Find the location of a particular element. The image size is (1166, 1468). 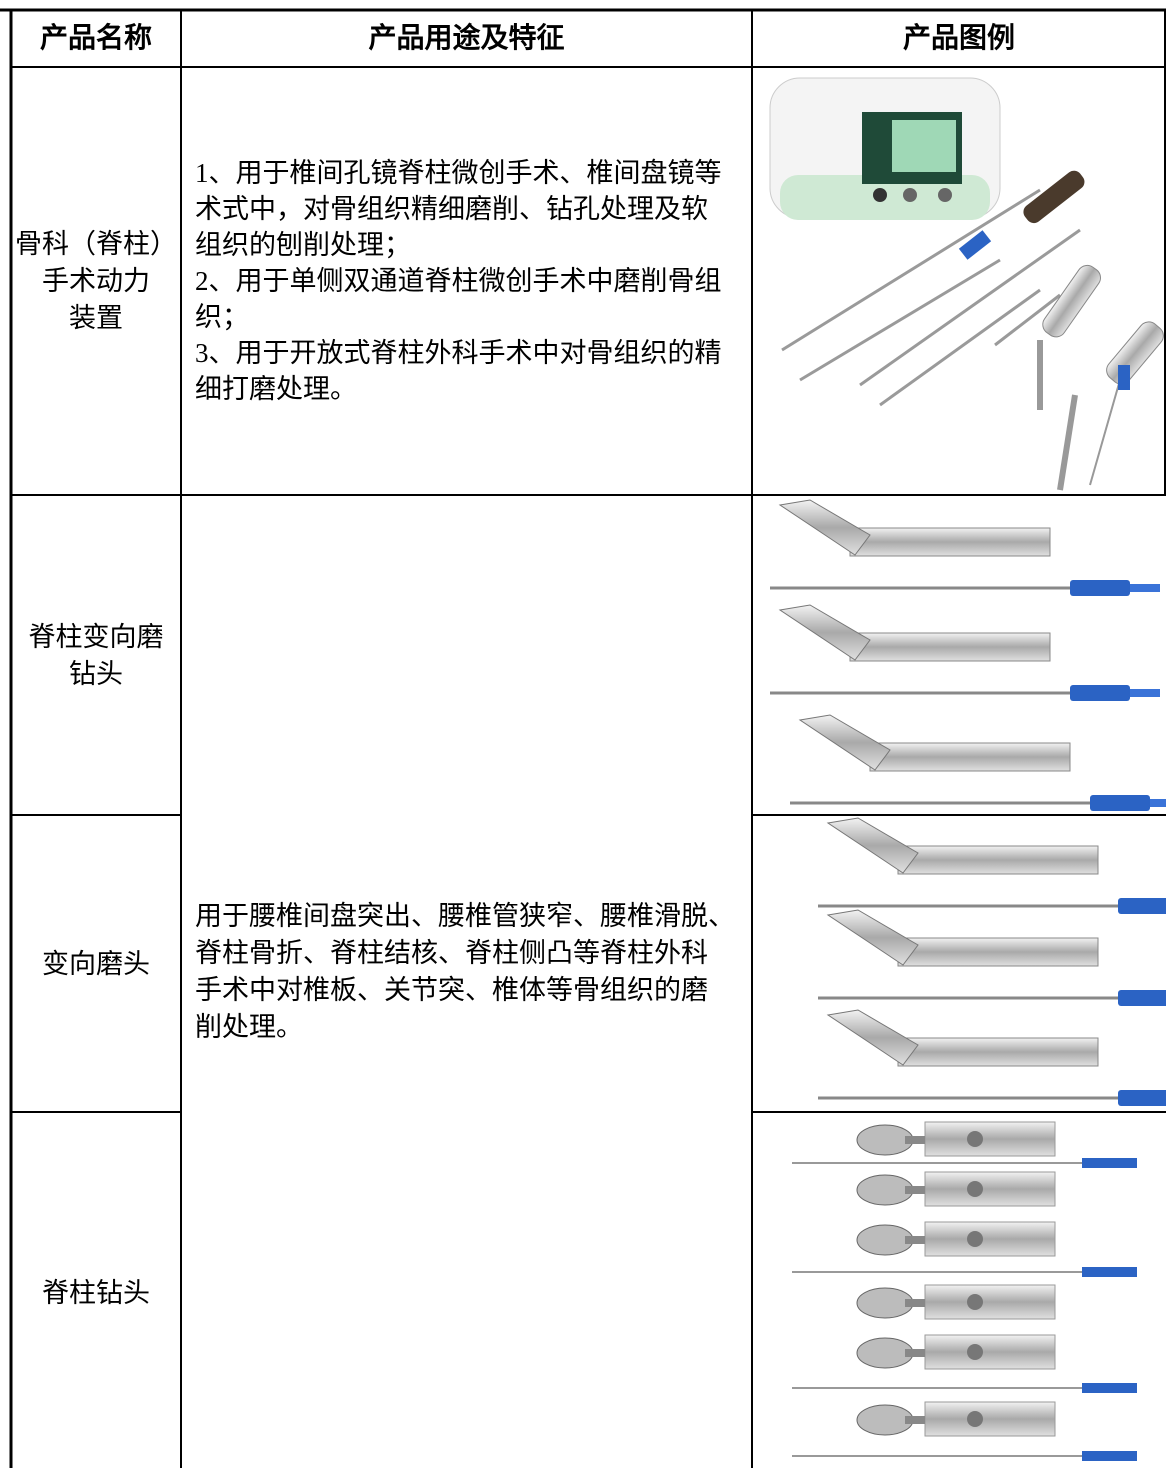

product-name: 钻头 is located at coordinates (96, 673).